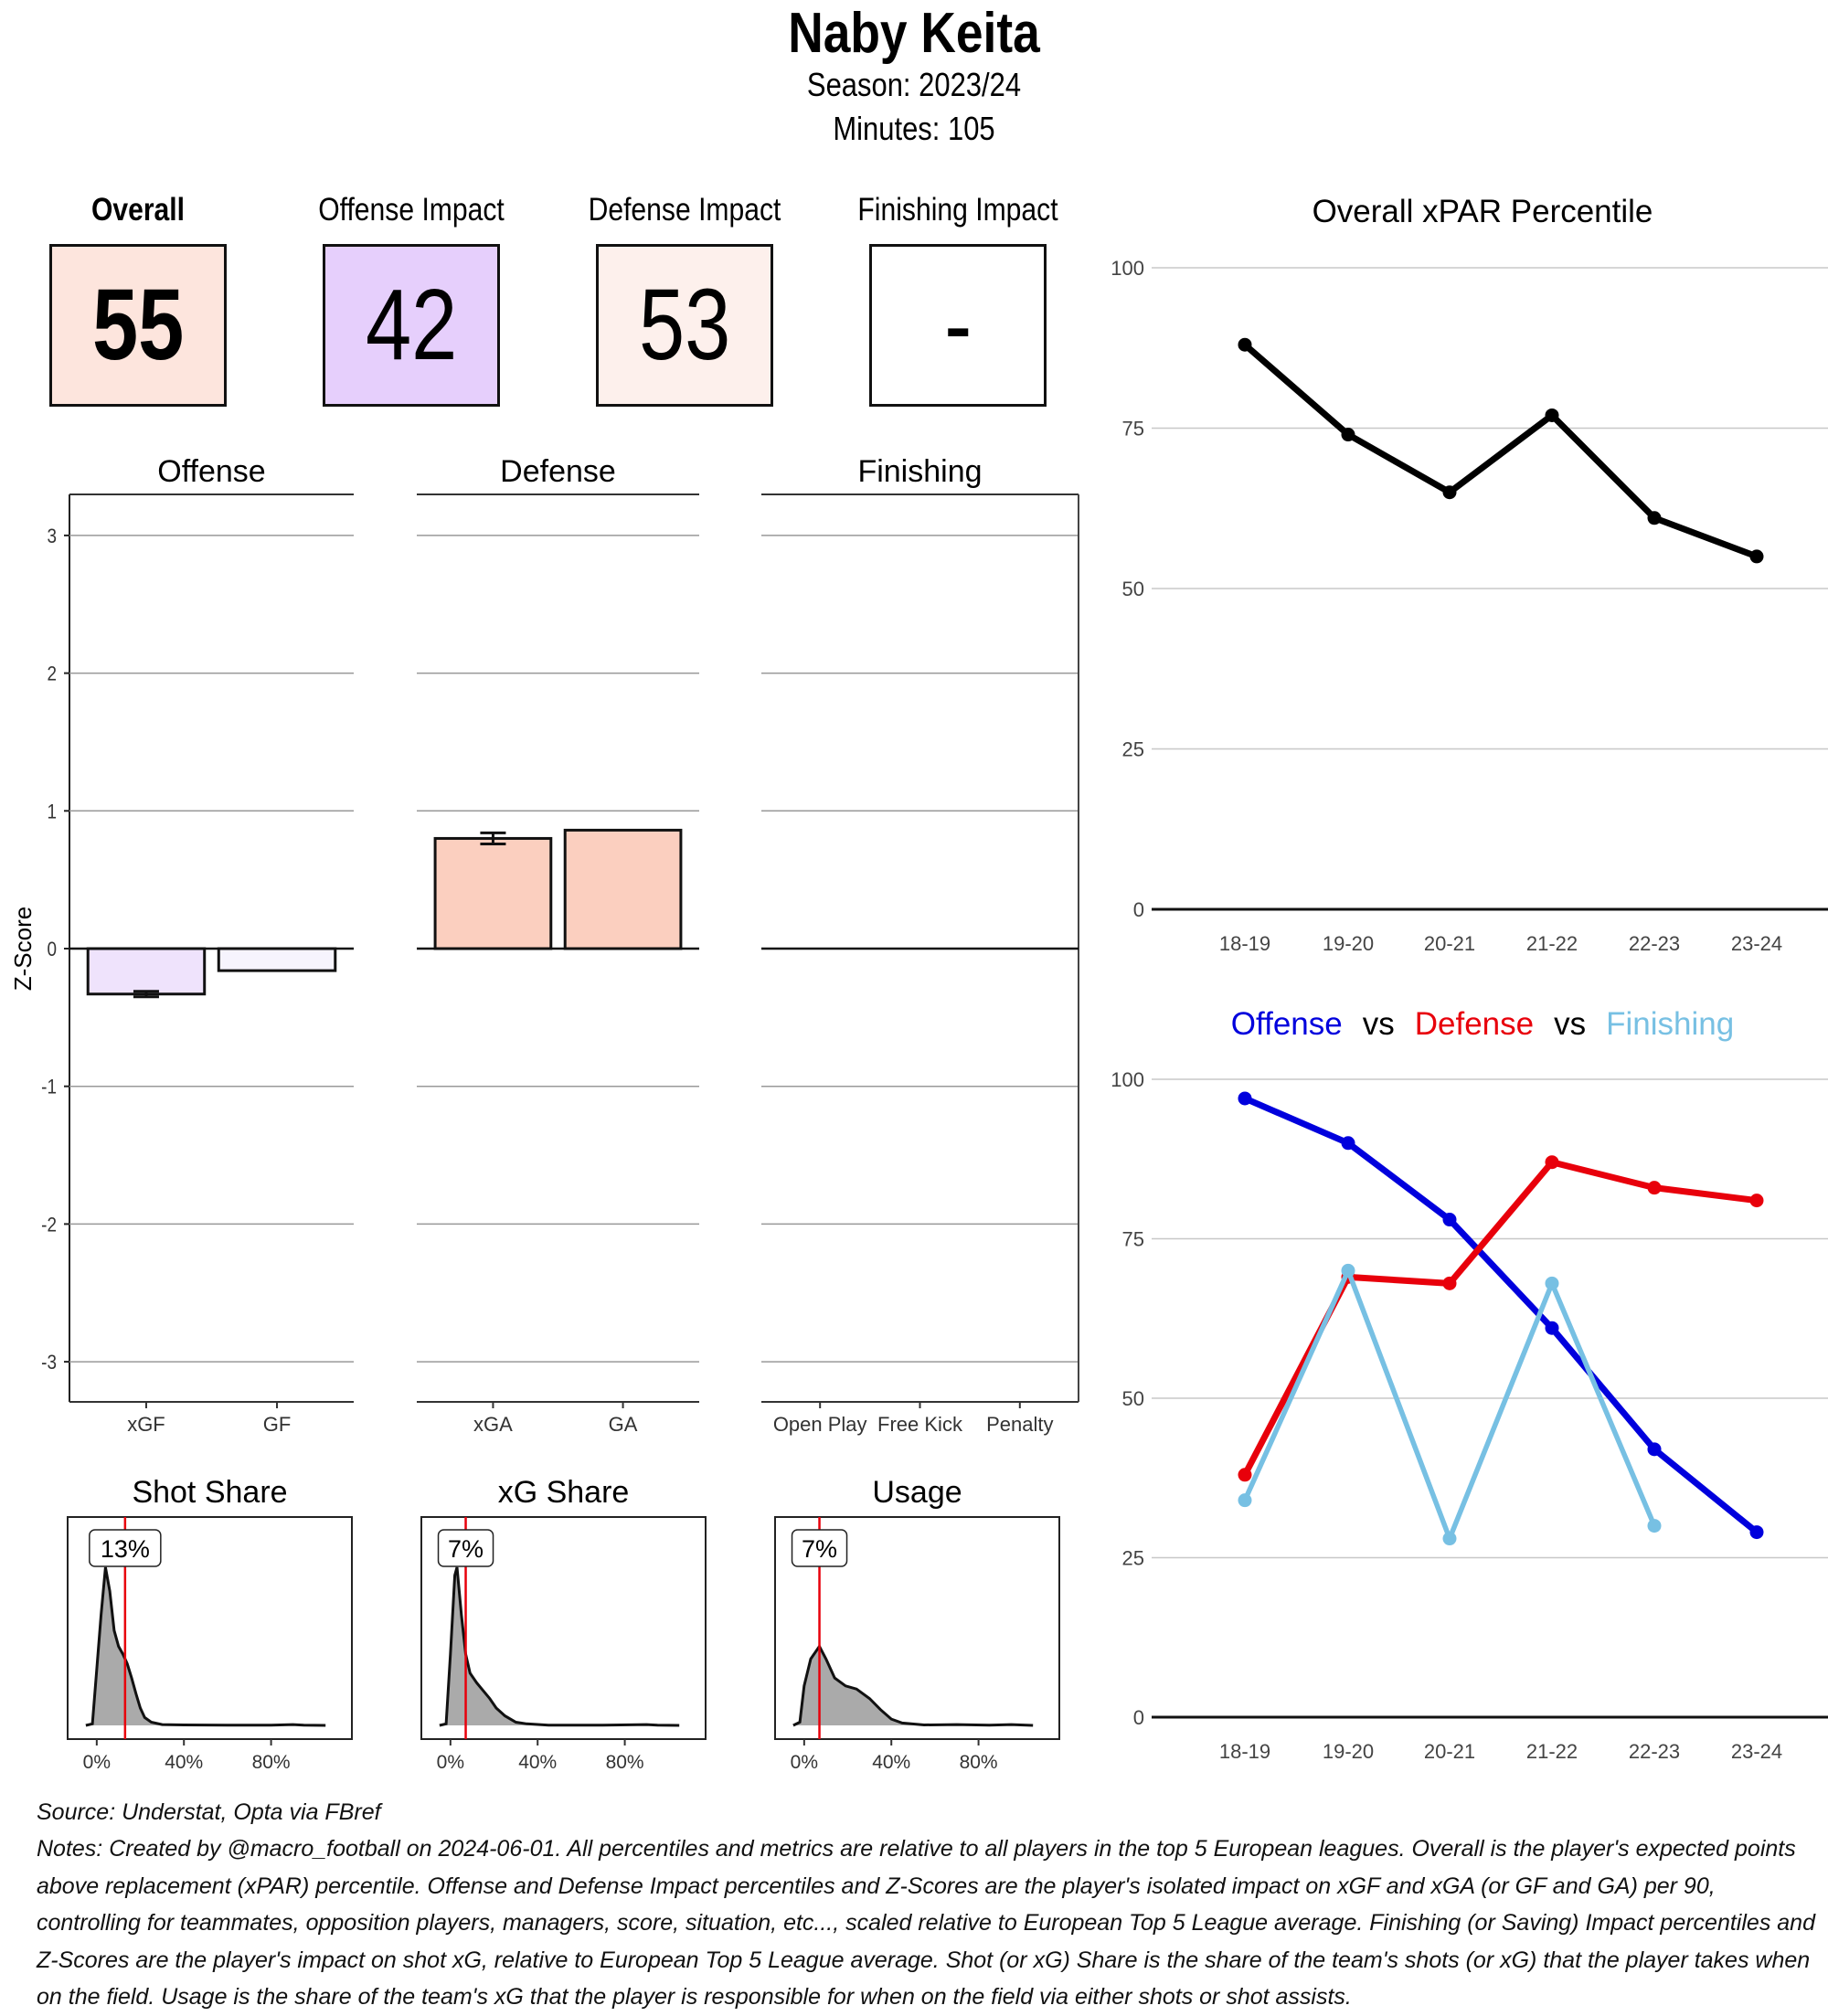 Image resolution: width=1828 pixels, height=2016 pixels. Describe the element at coordinates (49, 1087) in the screenshot. I see `y-tick-label: -1` at that location.